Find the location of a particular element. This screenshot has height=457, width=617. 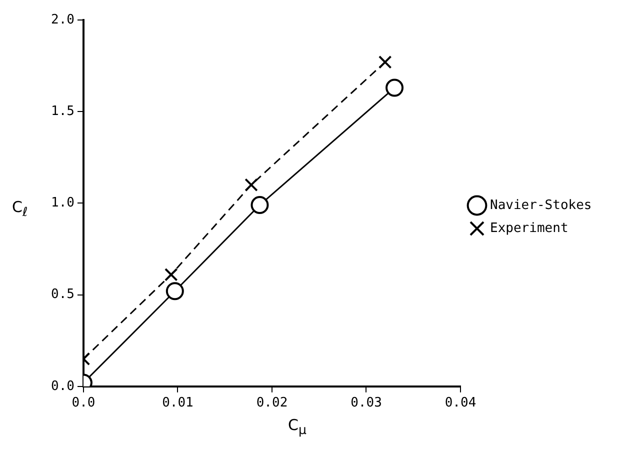

legend-label: Experiment is located at coordinates (529, 228).